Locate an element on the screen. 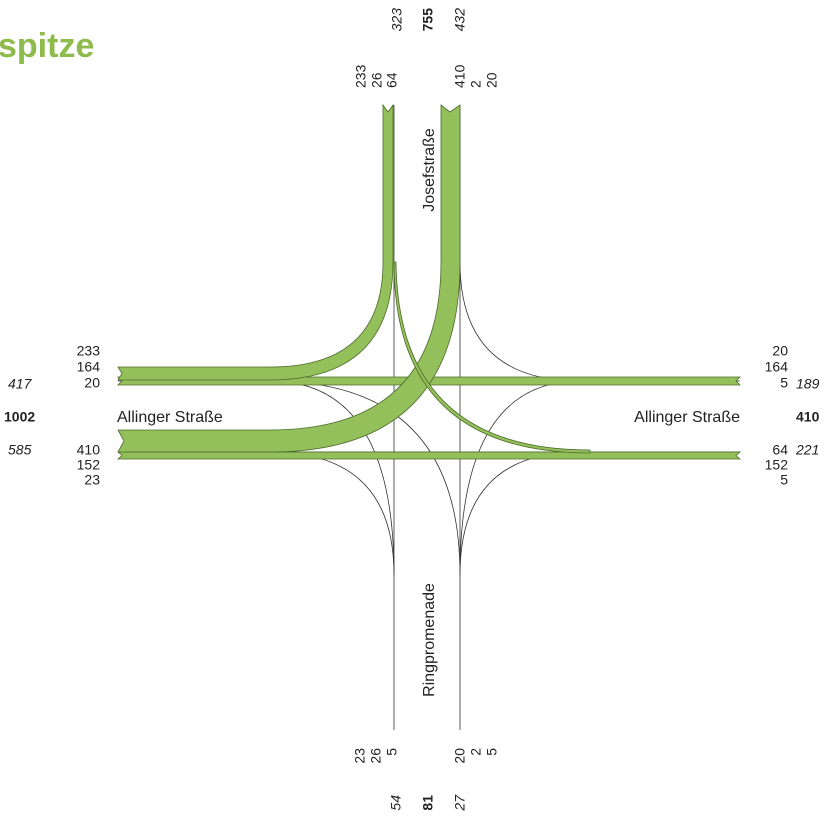  street-label: Ringpromenade is located at coordinates (429, 640).